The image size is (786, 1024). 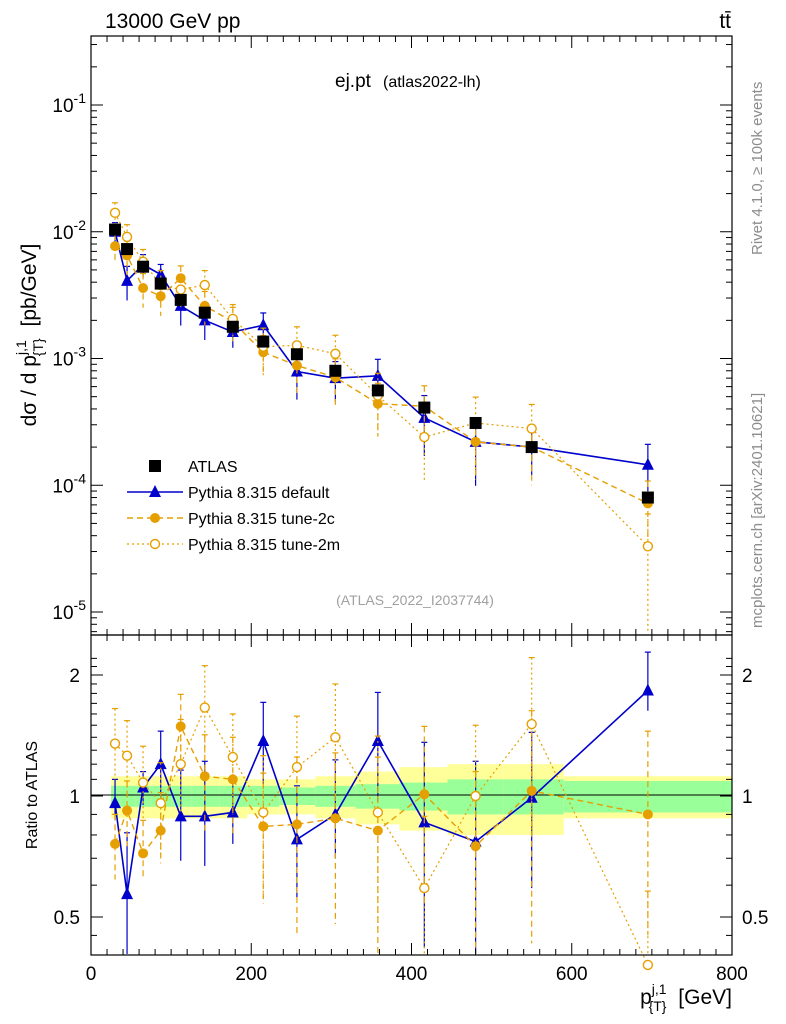 I want to click on main-y-tick-label: 10⁻⁴, so click(x=69, y=483).